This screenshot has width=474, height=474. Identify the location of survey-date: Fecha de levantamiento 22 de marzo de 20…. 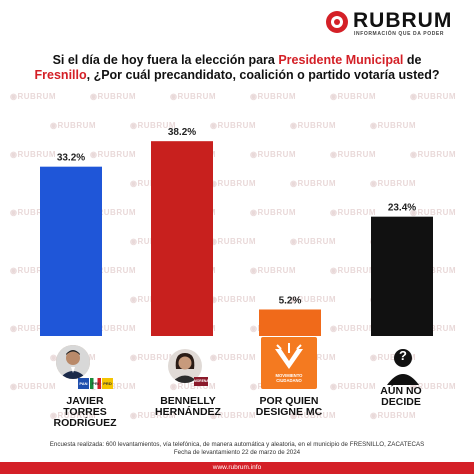
(237, 452).